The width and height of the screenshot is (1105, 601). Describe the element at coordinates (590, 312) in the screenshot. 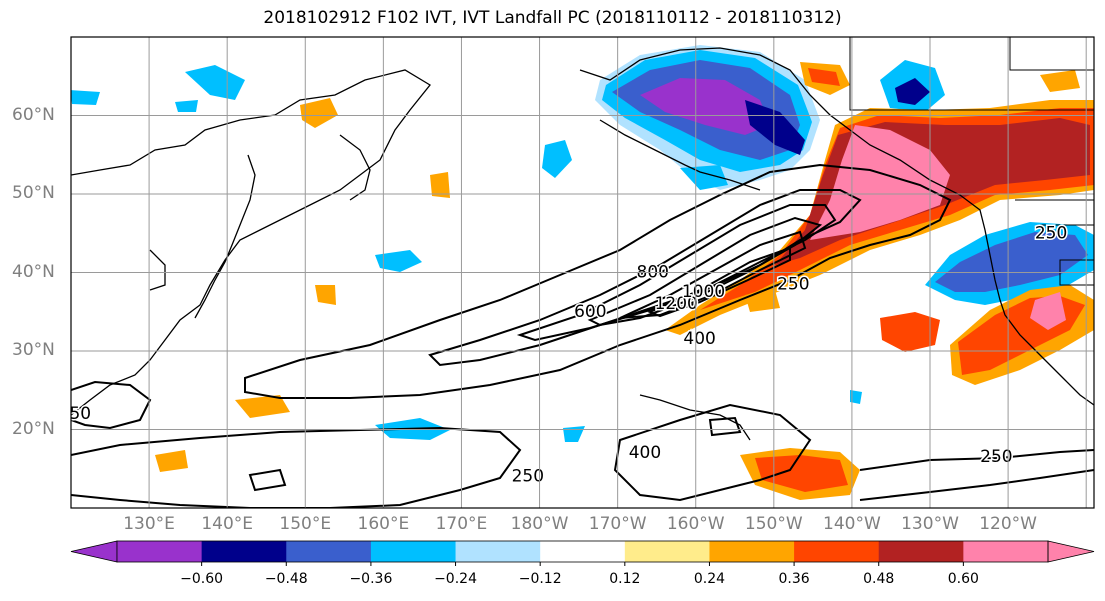

I see `contour-label: 600` at that location.